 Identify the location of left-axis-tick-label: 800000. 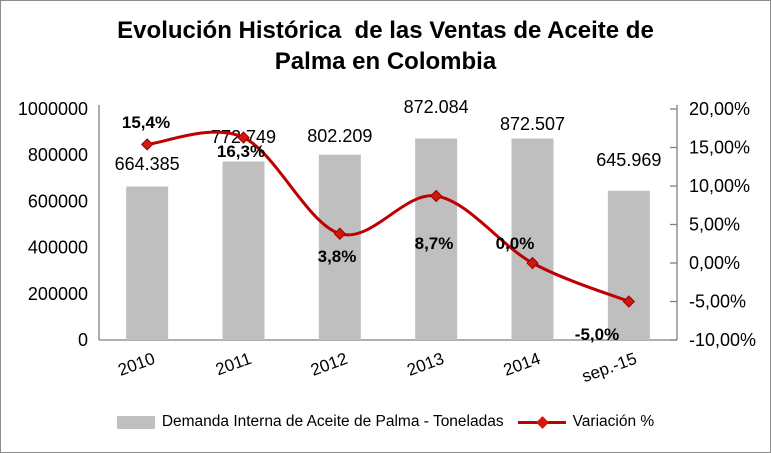
(58, 155).